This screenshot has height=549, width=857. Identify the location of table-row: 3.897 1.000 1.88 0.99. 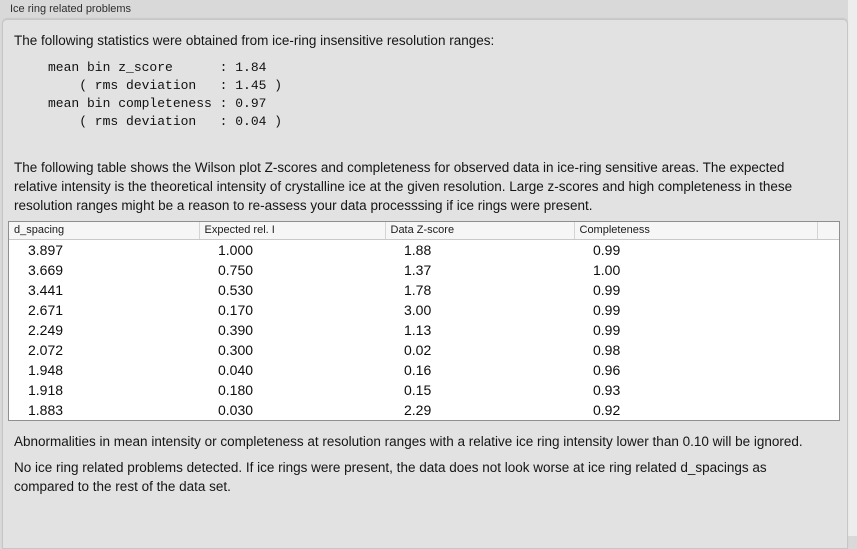
(424, 250).